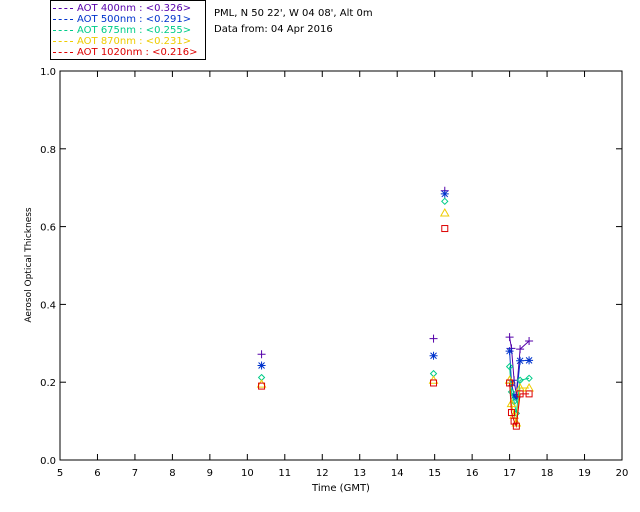 The image size is (640, 512). Describe the element at coordinates (247, 473) in the screenshot. I see `x-tick-label: 10` at that location.